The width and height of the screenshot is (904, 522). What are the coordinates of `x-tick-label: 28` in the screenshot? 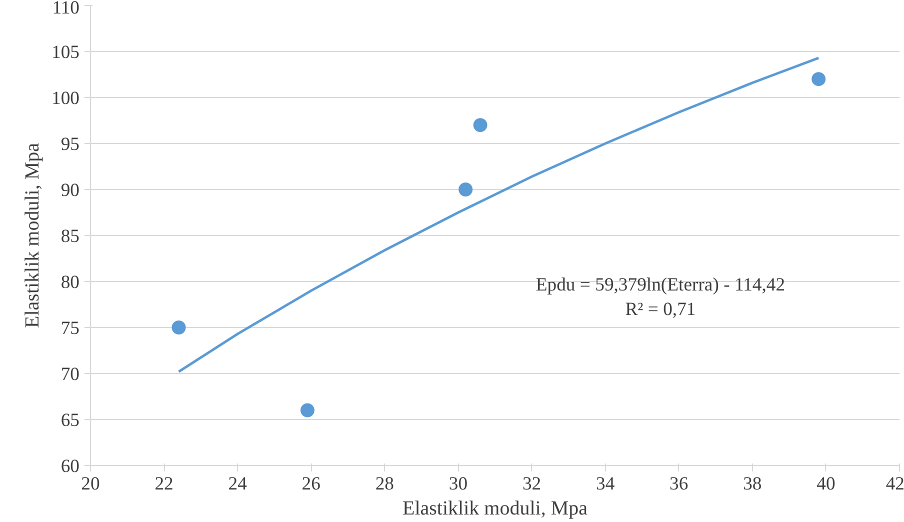 It's located at (384, 484).